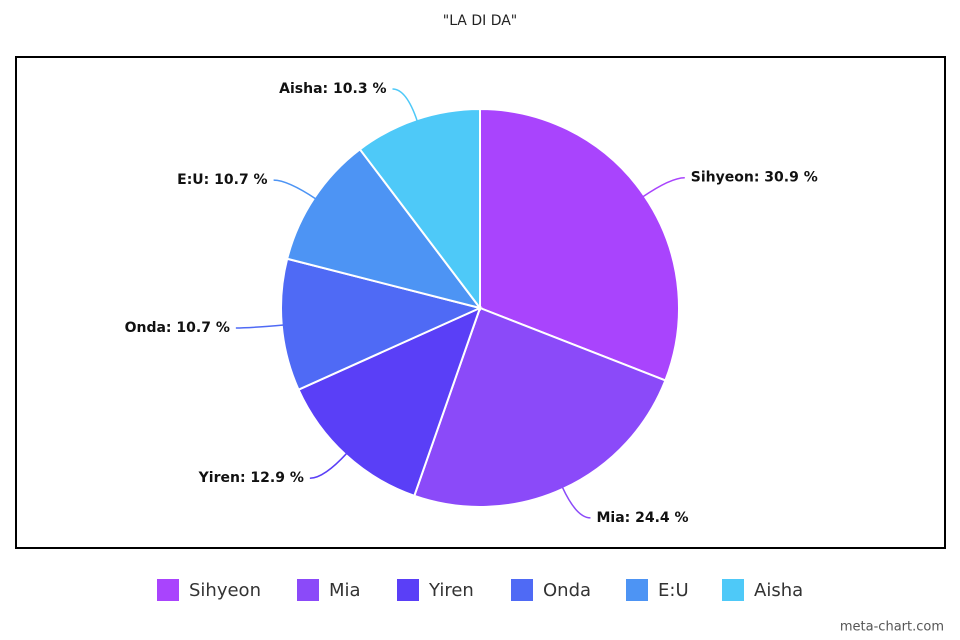 The width and height of the screenshot is (960, 640). What do you see at coordinates (345, 590) in the screenshot?
I see `legend-label: Mia` at bounding box center [345, 590].